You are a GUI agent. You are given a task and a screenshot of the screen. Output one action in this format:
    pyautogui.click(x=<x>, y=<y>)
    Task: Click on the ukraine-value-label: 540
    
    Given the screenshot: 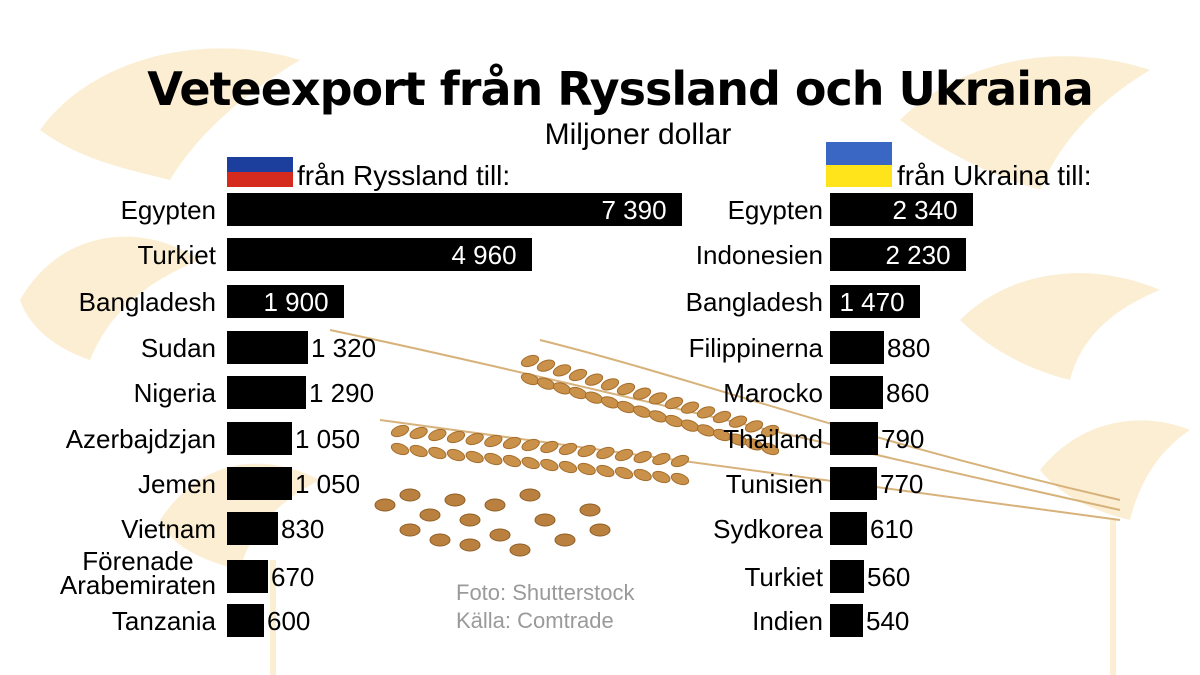 What is the action you would take?
    pyautogui.click(x=888, y=621)
    